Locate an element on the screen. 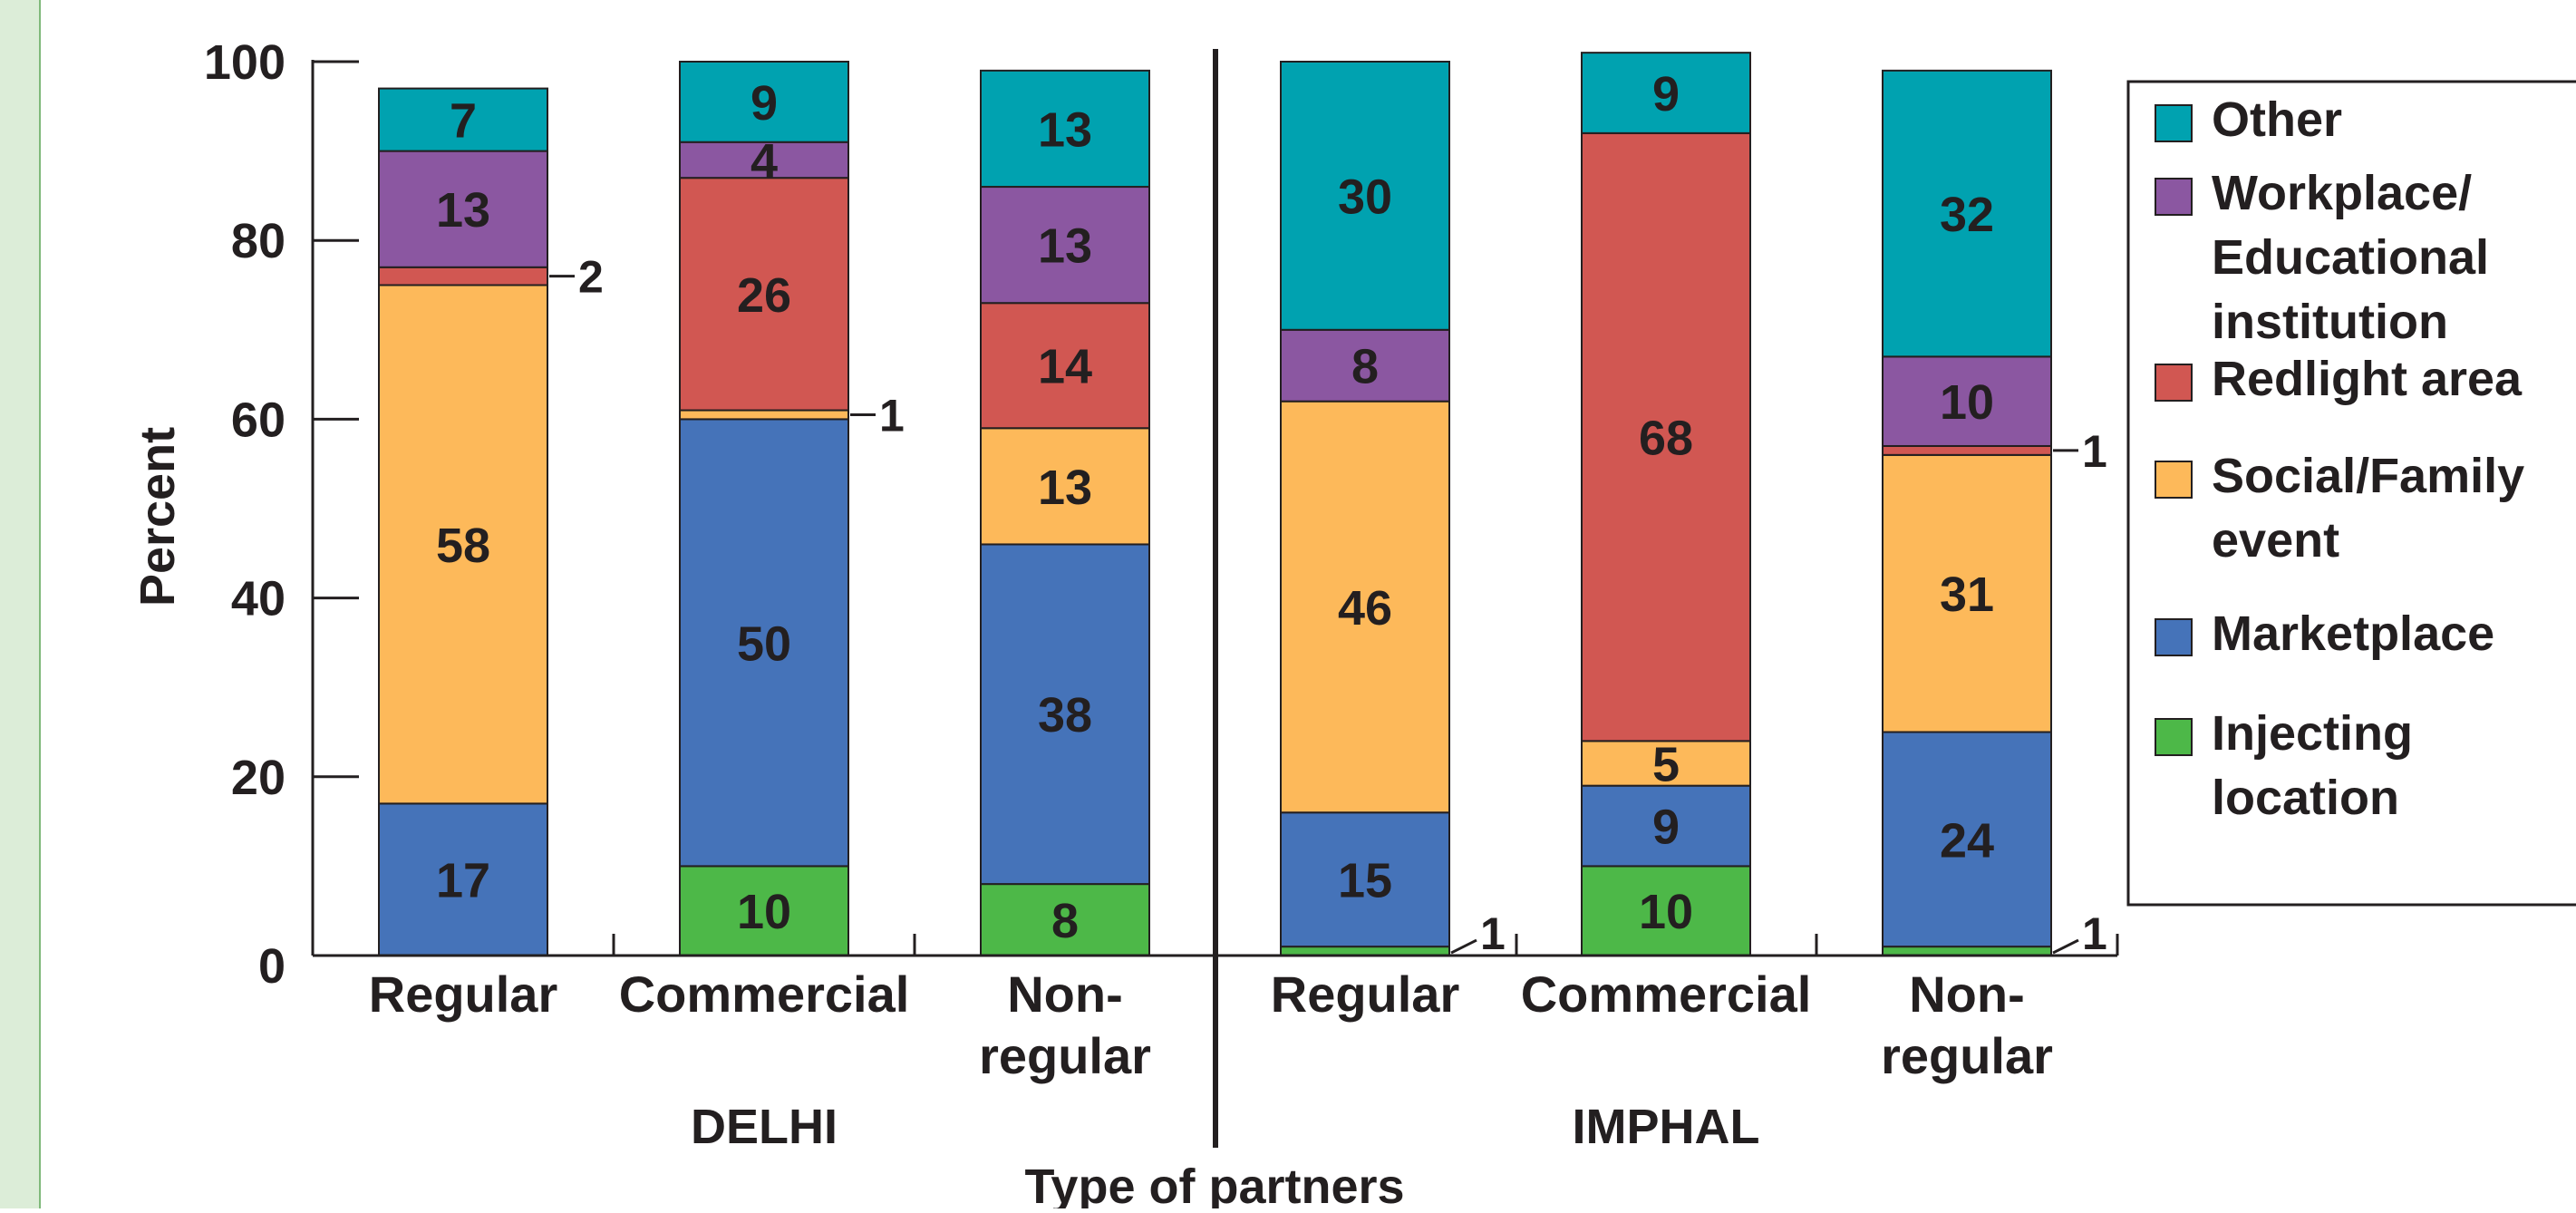 The width and height of the screenshot is (2576, 1213). legend-box is located at coordinates (2351, 493).